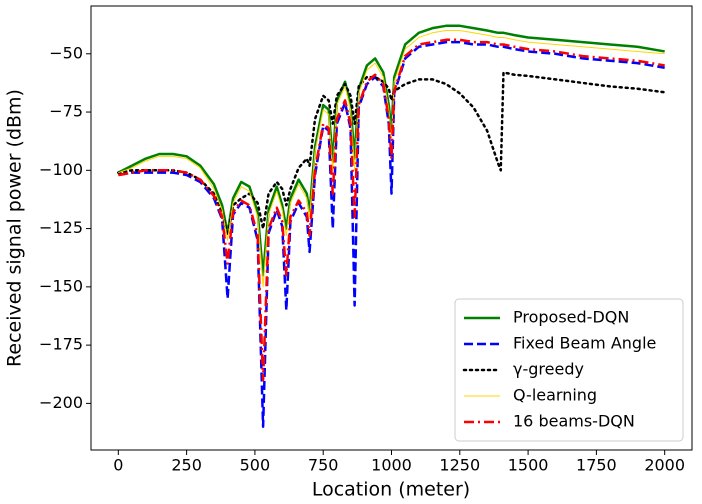  Describe the element at coordinates (574, 421) in the screenshot. I see `legend-label: 16 beams-DQN` at that location.